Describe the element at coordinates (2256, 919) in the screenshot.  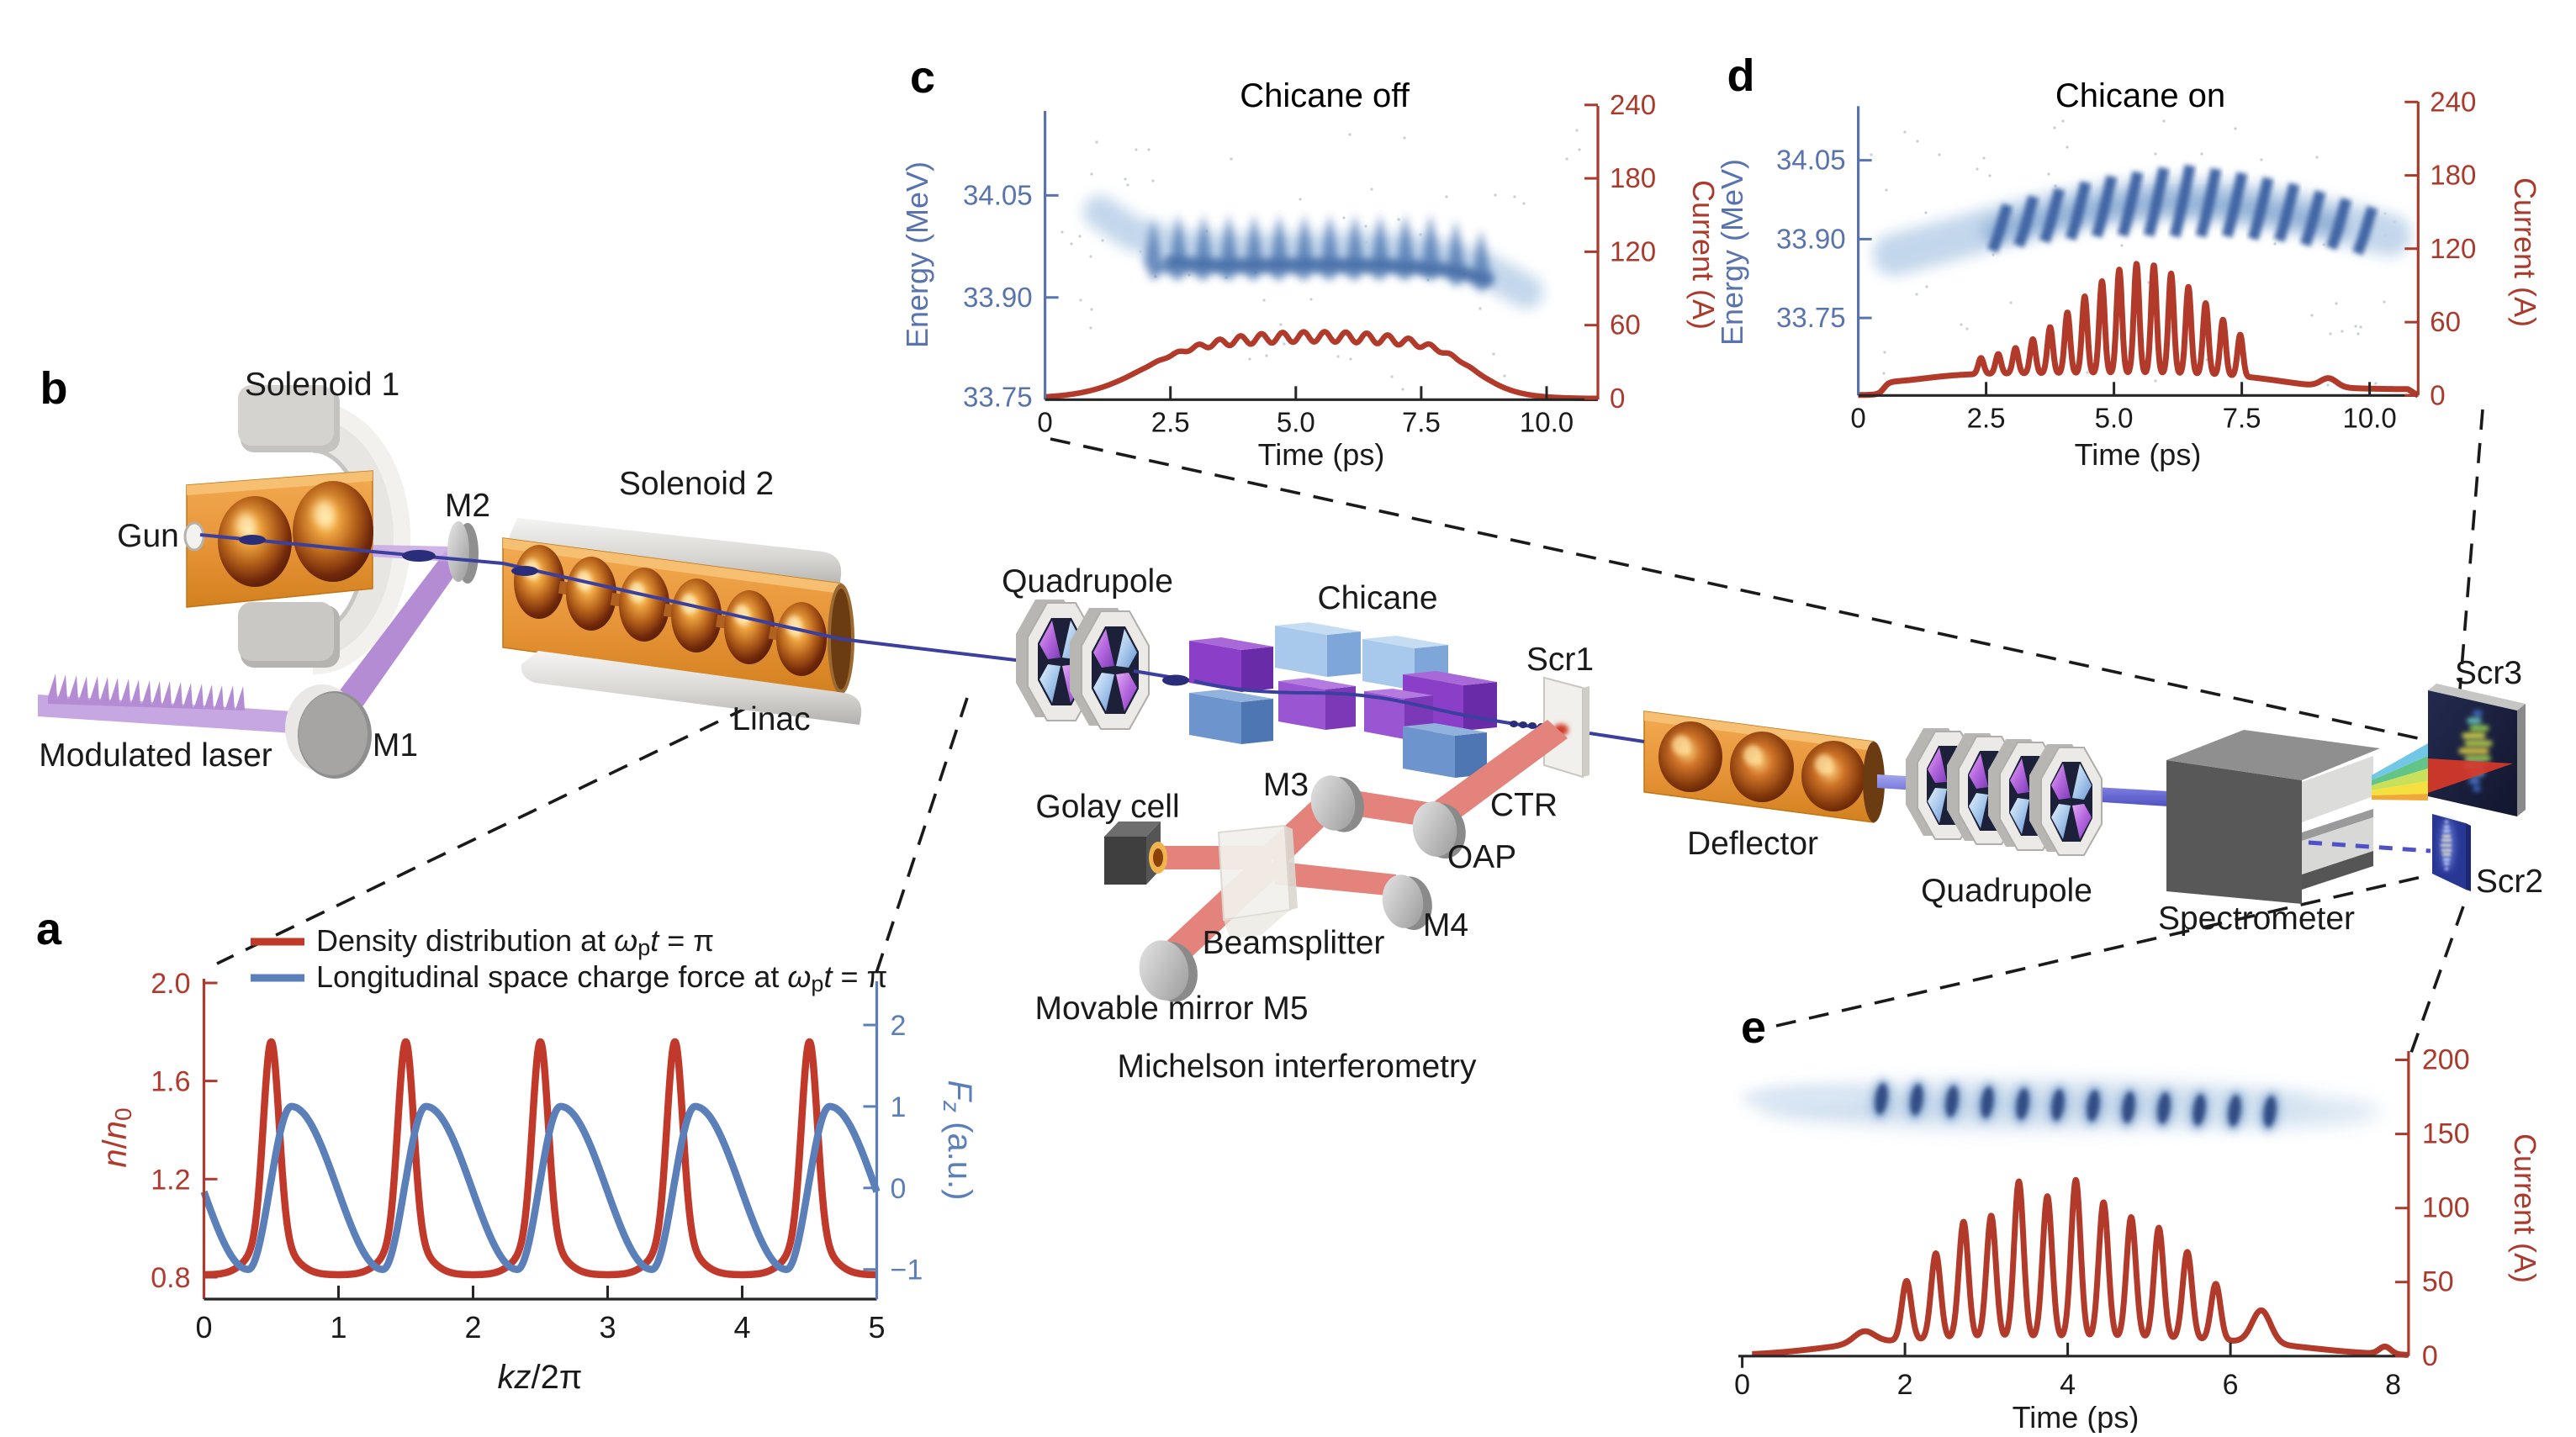
I see `svg-text: Spectrometer` at that location.